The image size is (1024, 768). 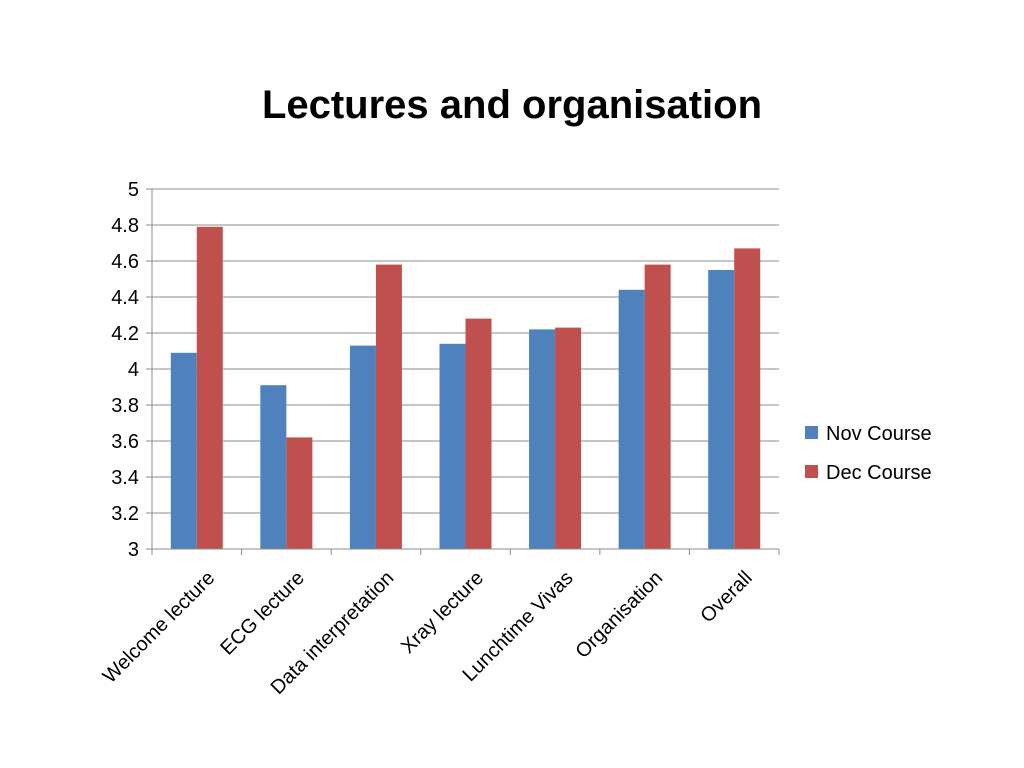 I want to click on legend-label: Nov Course, so click(x=879, y=434).